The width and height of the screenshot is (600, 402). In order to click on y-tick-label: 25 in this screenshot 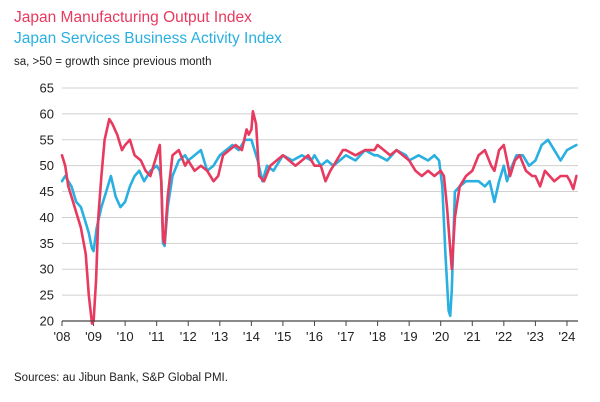, I will do `click(47, 295)`.